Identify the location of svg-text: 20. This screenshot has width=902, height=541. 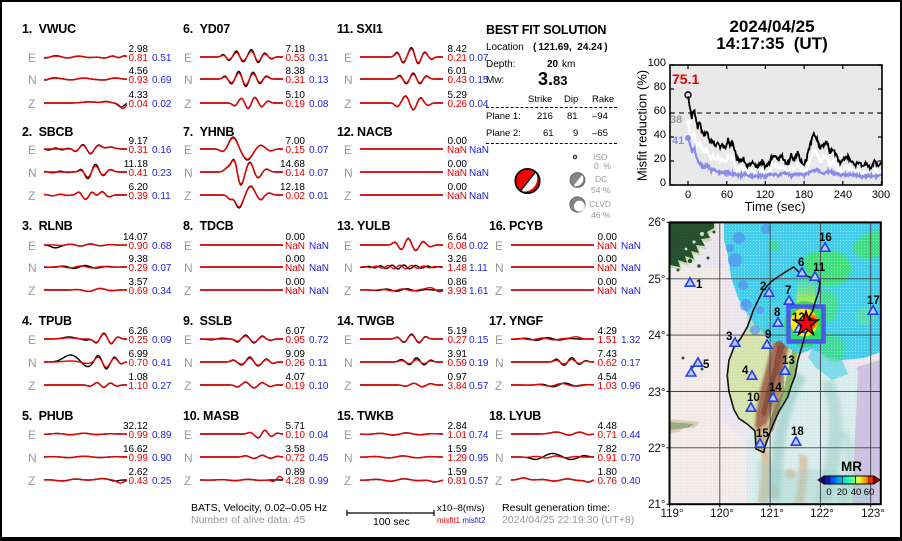
(842, 492).